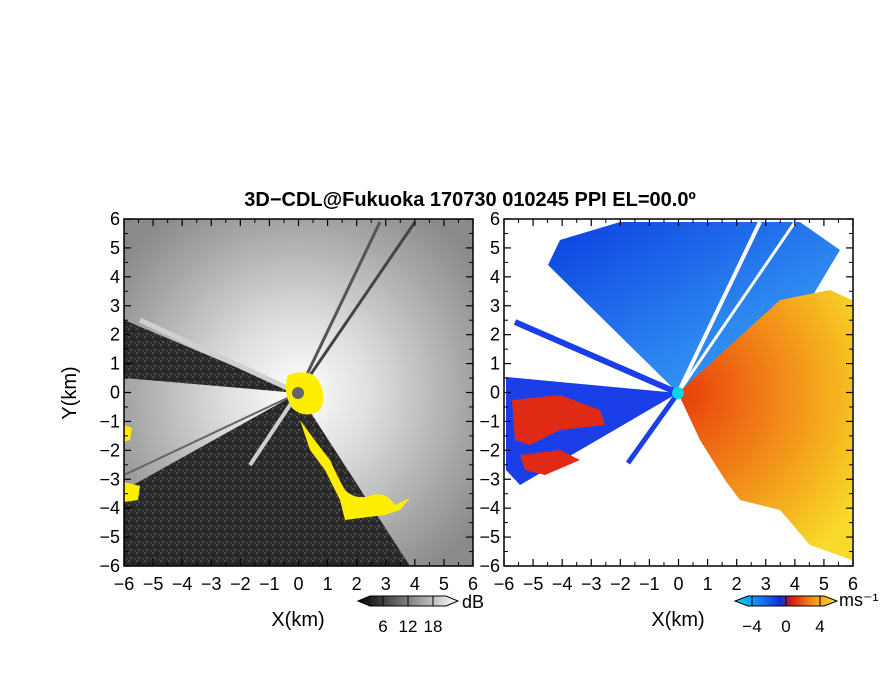 The height and width of the screenshot is (680, 880). Describe the element at coordinates (182, 584) in the screenshot. I see `left-xtick-label: −4` at that location.